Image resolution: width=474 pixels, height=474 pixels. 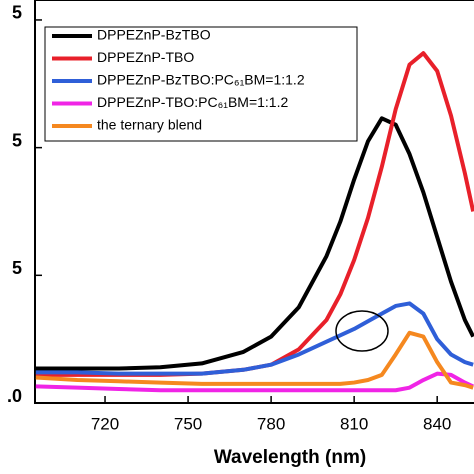 I want to click on x-tick-label: 750, so click(x=188, y=423).